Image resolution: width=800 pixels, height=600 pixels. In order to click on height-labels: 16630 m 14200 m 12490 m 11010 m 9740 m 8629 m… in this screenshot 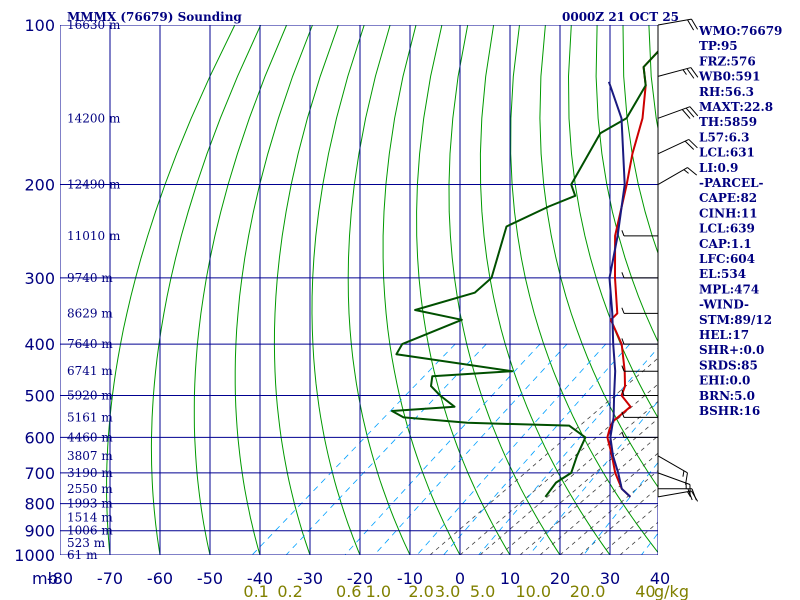, I will do `click(94, 290)`.